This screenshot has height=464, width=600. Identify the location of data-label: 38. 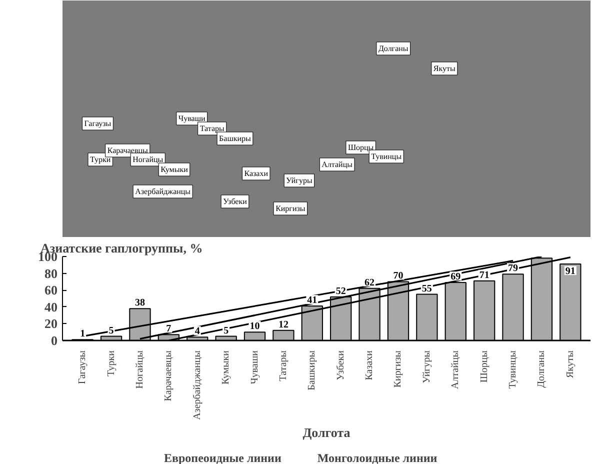
(139, 303).